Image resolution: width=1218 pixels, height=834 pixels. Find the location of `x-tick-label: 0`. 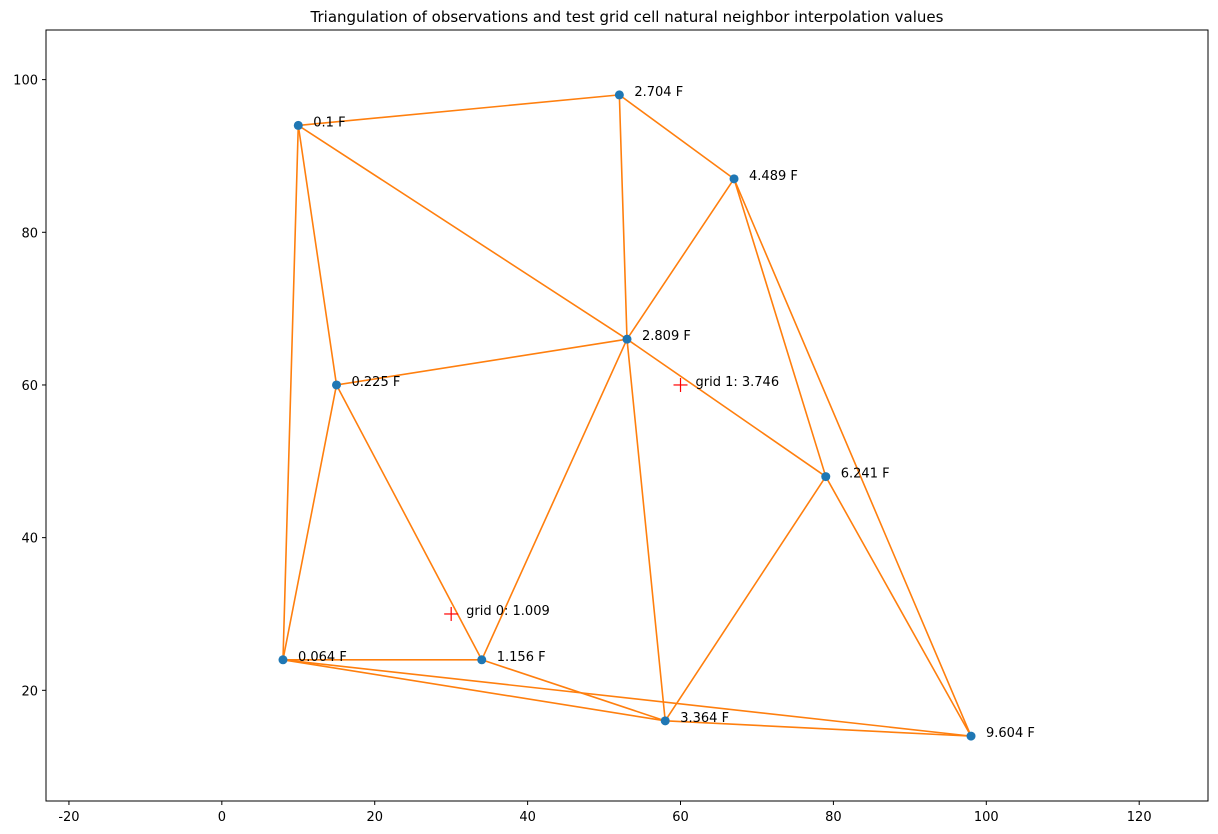

x-tick-label: 0 is located at coordinates (222, 817).